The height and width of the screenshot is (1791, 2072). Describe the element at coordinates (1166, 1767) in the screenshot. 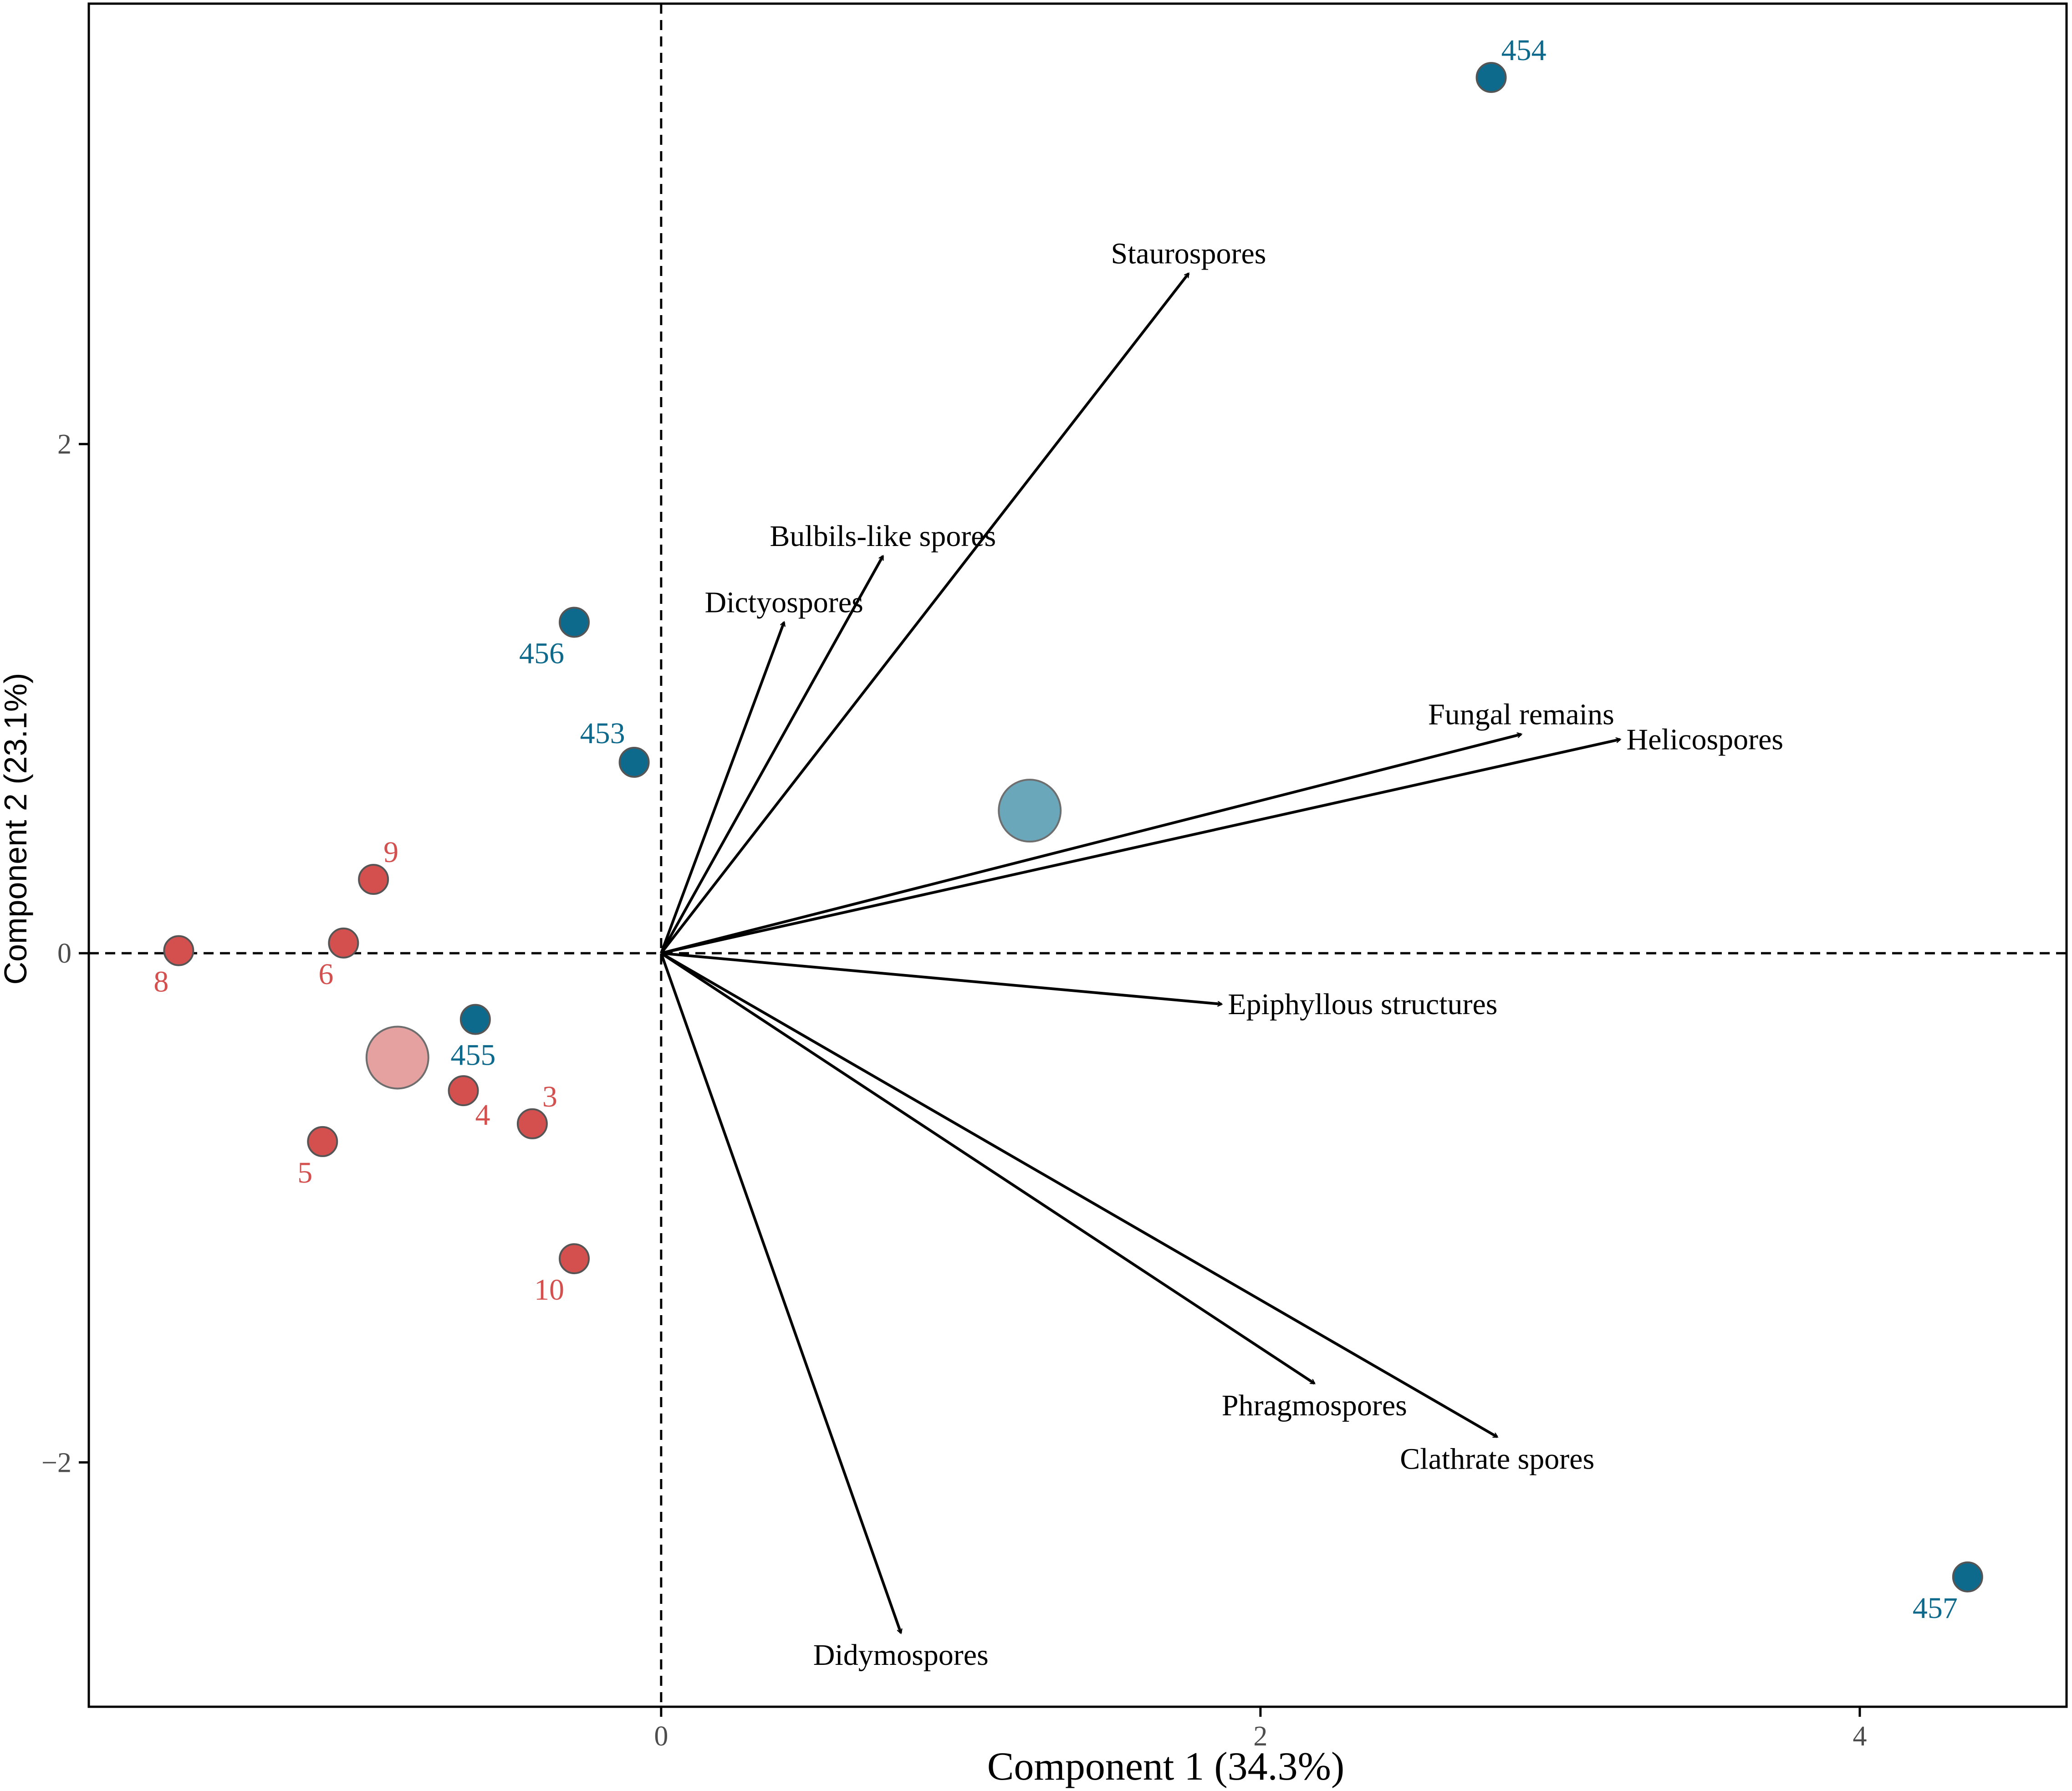

I see `x-axis-title: Component 1 (34.3%)` at that location.